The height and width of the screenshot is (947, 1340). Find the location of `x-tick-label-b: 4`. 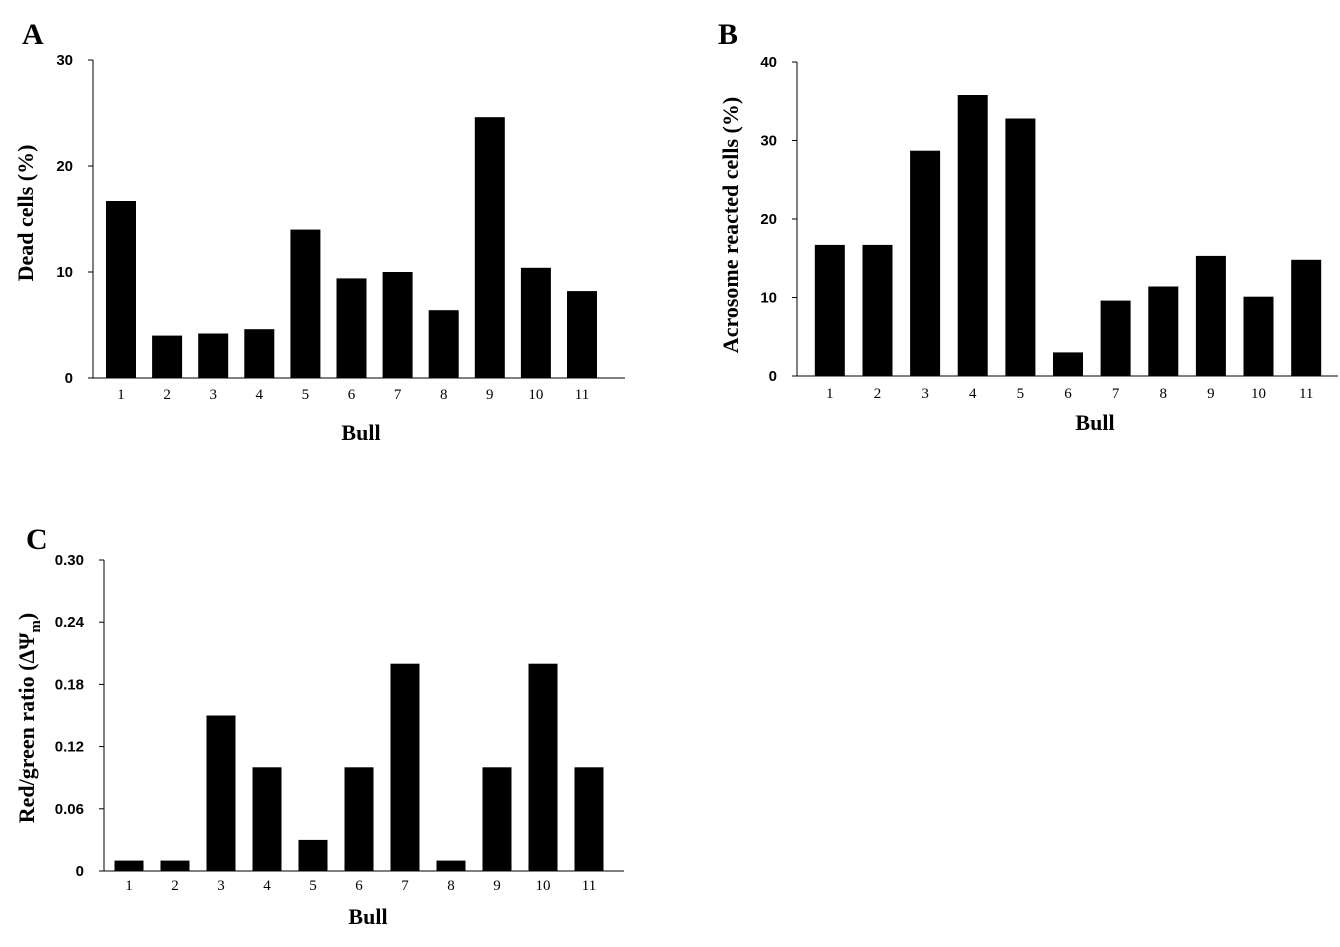

x-tick-label-b: 4 is located at coordinates (973, 394).